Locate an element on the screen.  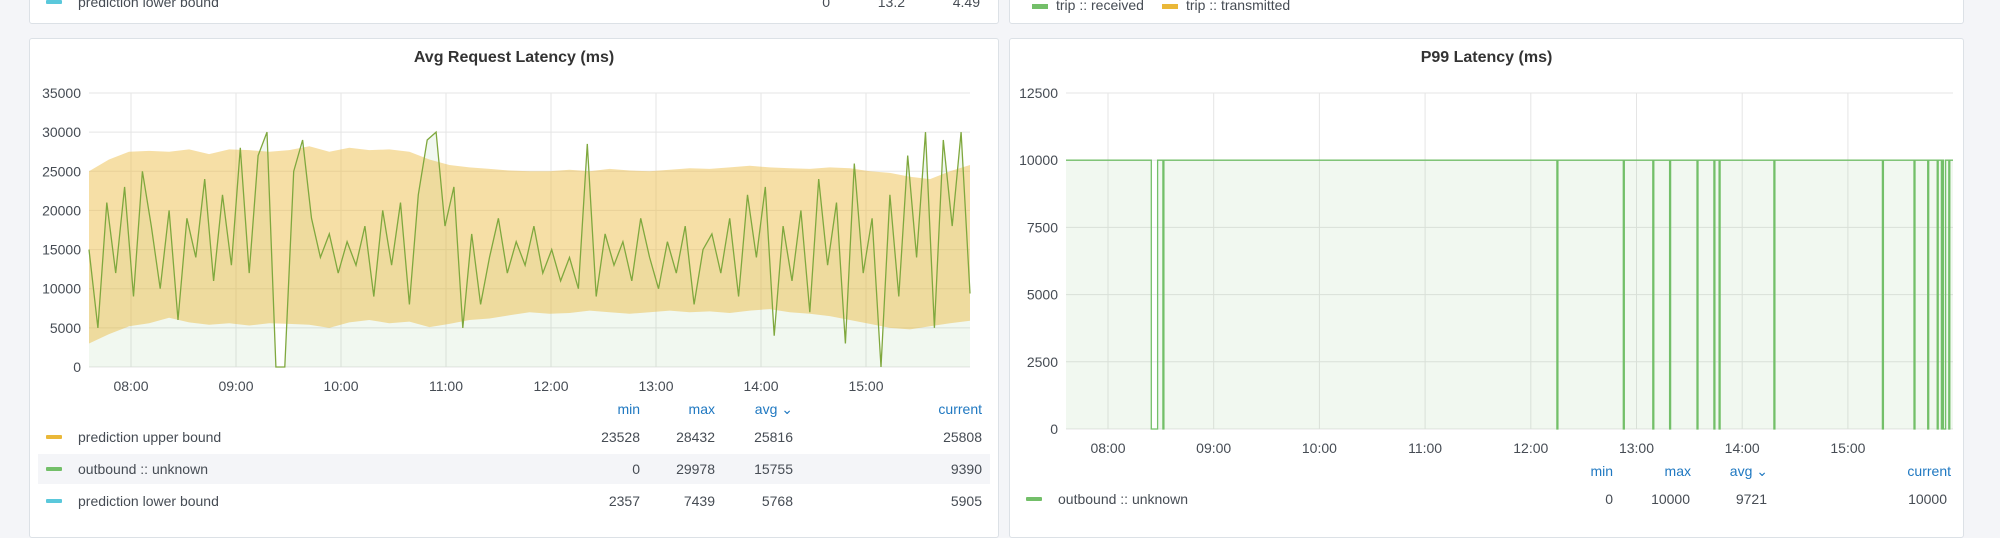
legend-current: 25808 is located at coordinates (962, 437).